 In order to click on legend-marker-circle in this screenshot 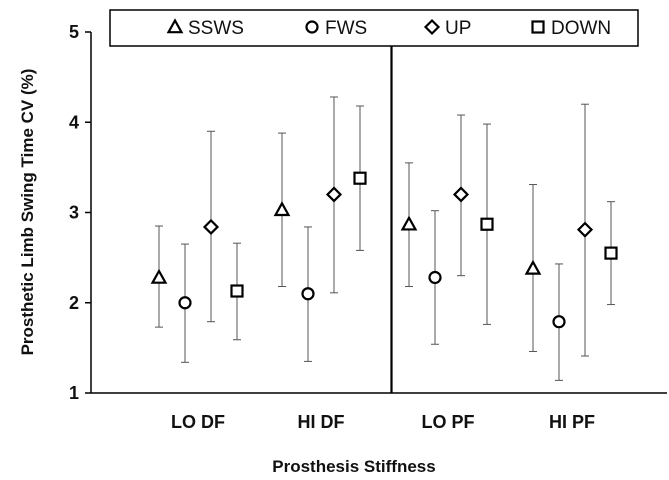, I will do `click(312, 27)`.